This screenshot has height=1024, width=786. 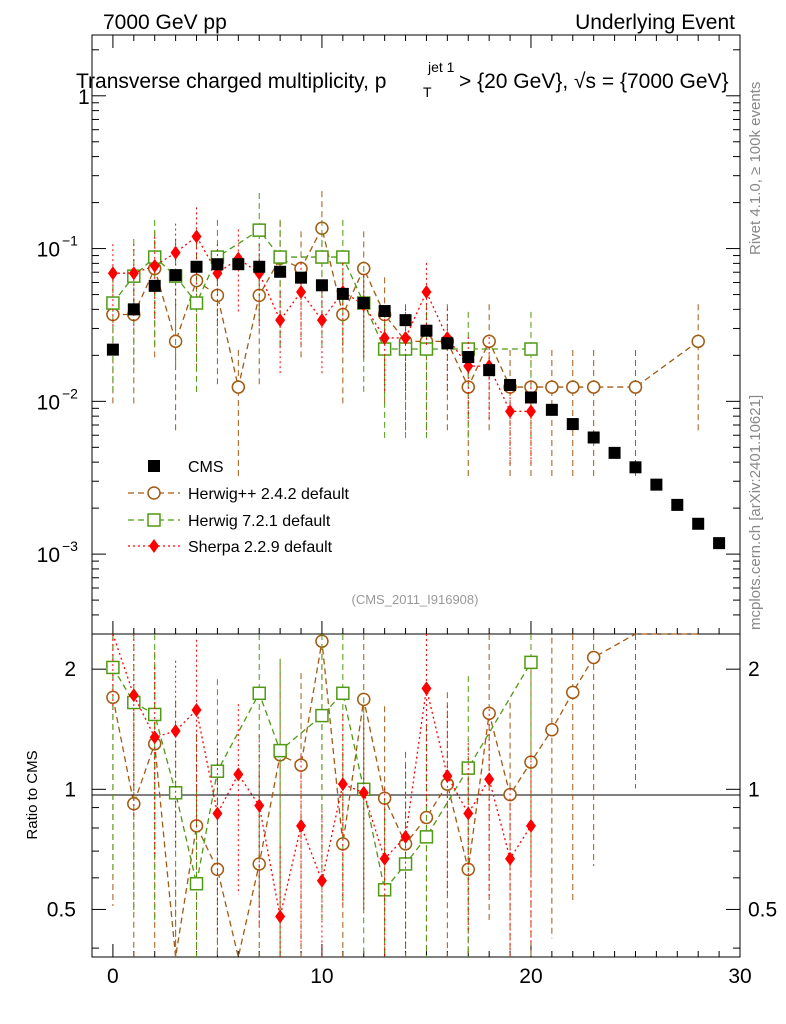 I want to click on title-main: Transverse charged multiplicity, p, so click(x=231, y=81).